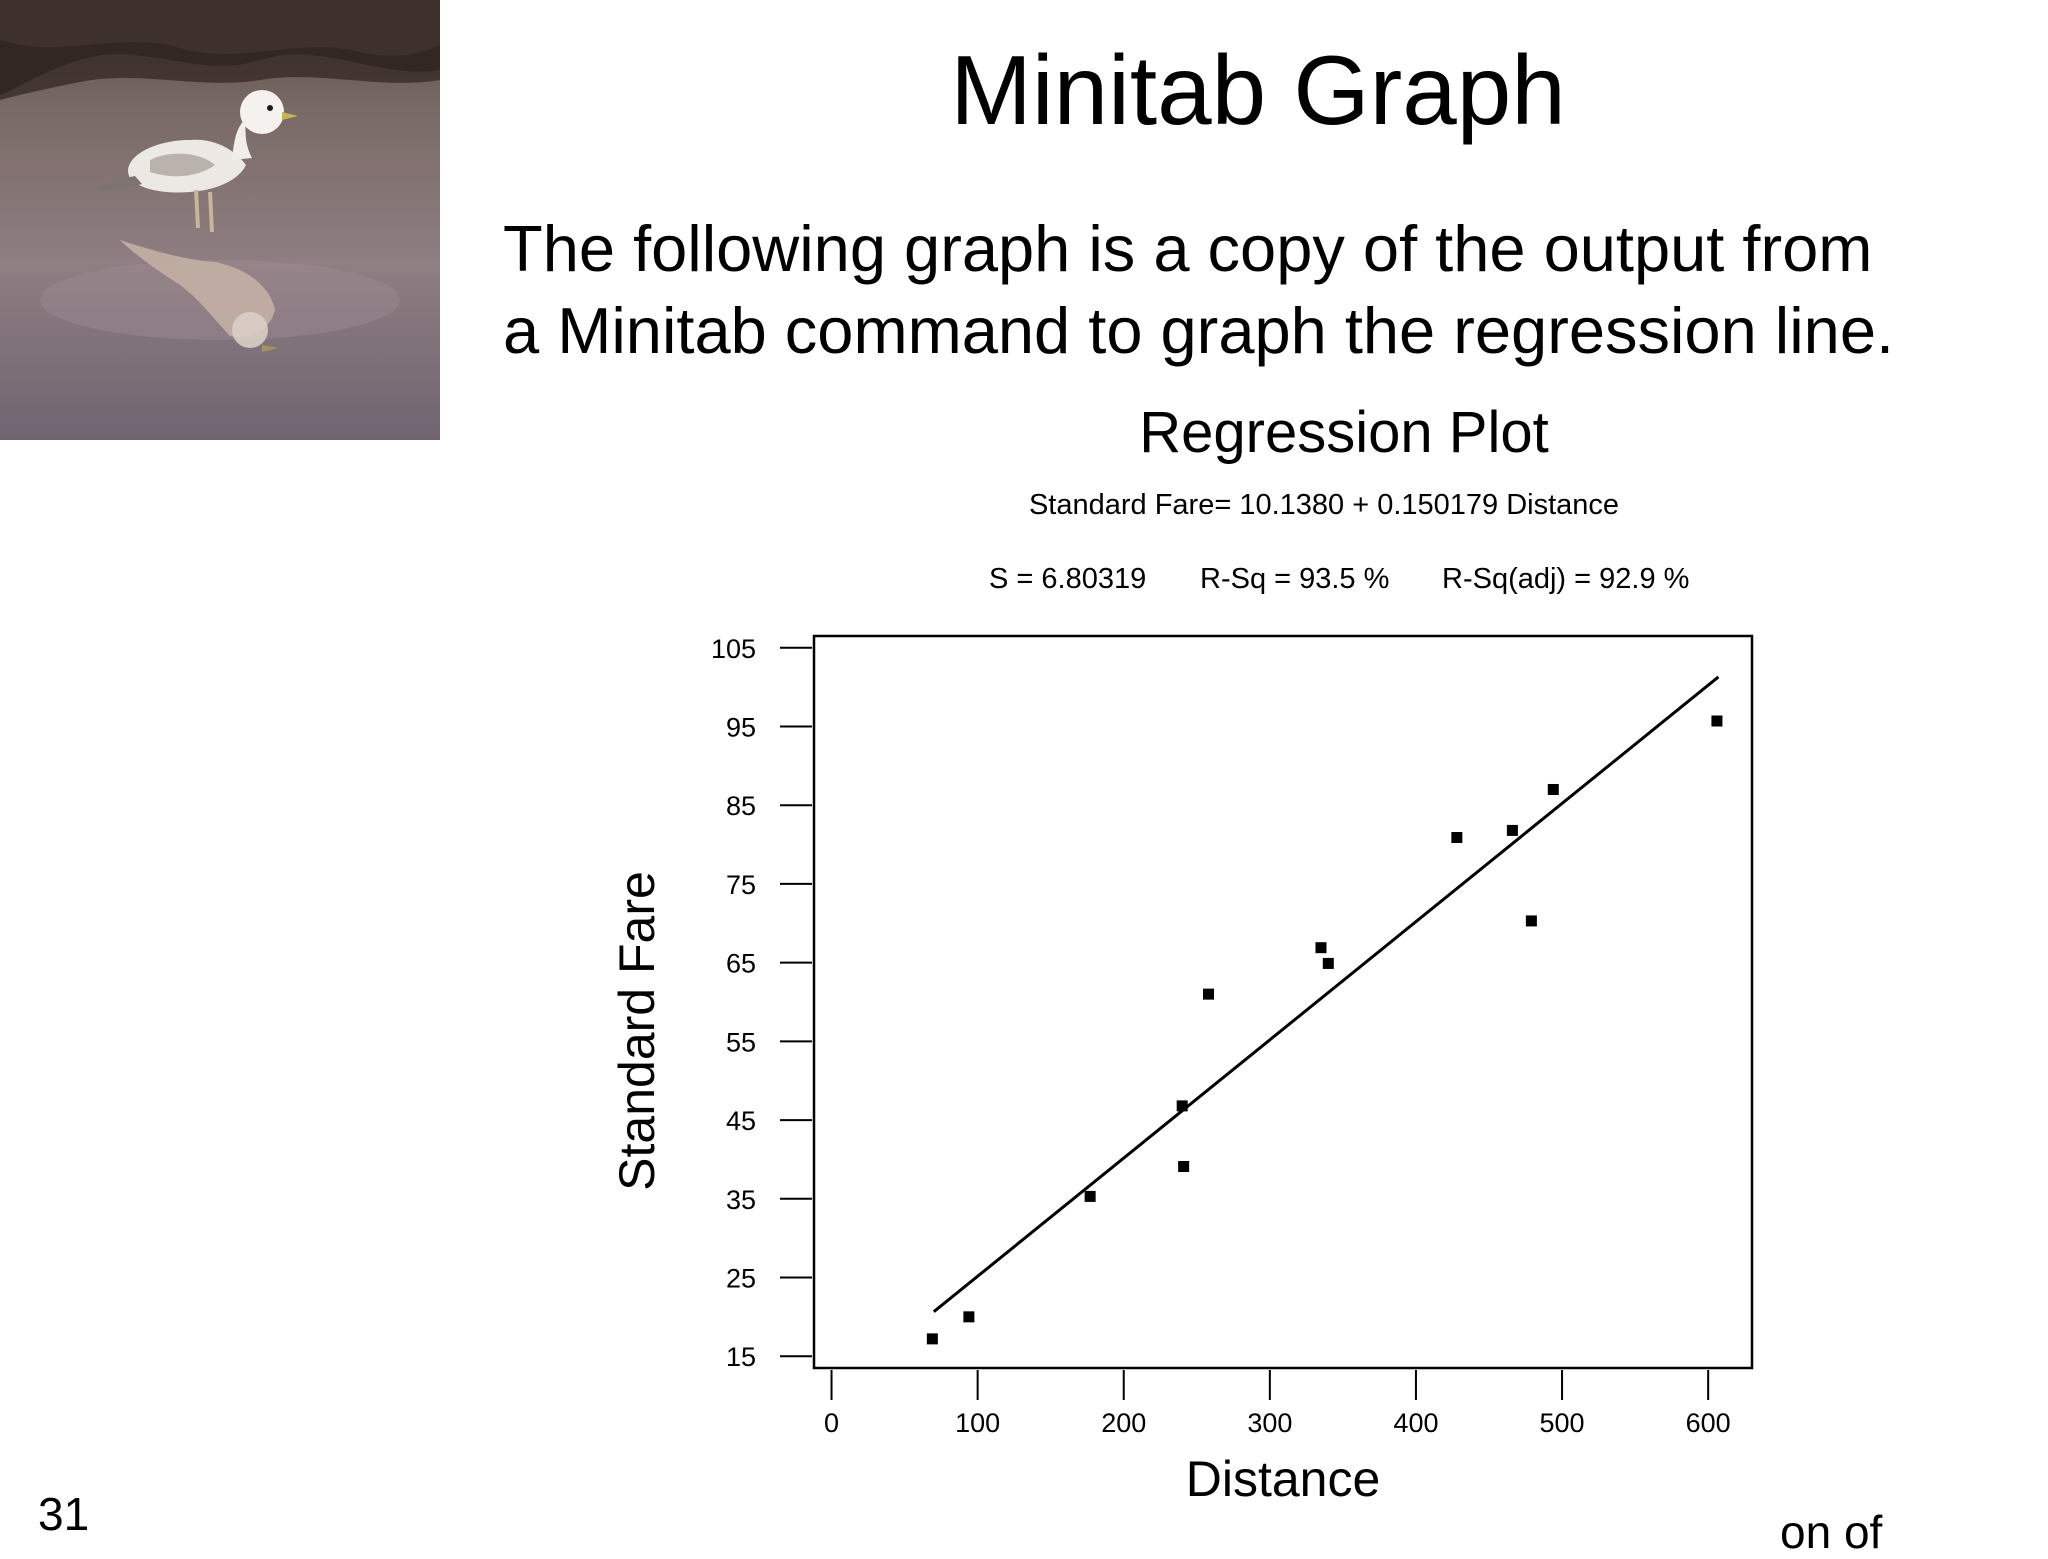 The image size is (2048, 1559). What do you see at coordinates (741, 728) in the screenshot?
I see `y-tick-label: 95` at bounding box center [741, 728].